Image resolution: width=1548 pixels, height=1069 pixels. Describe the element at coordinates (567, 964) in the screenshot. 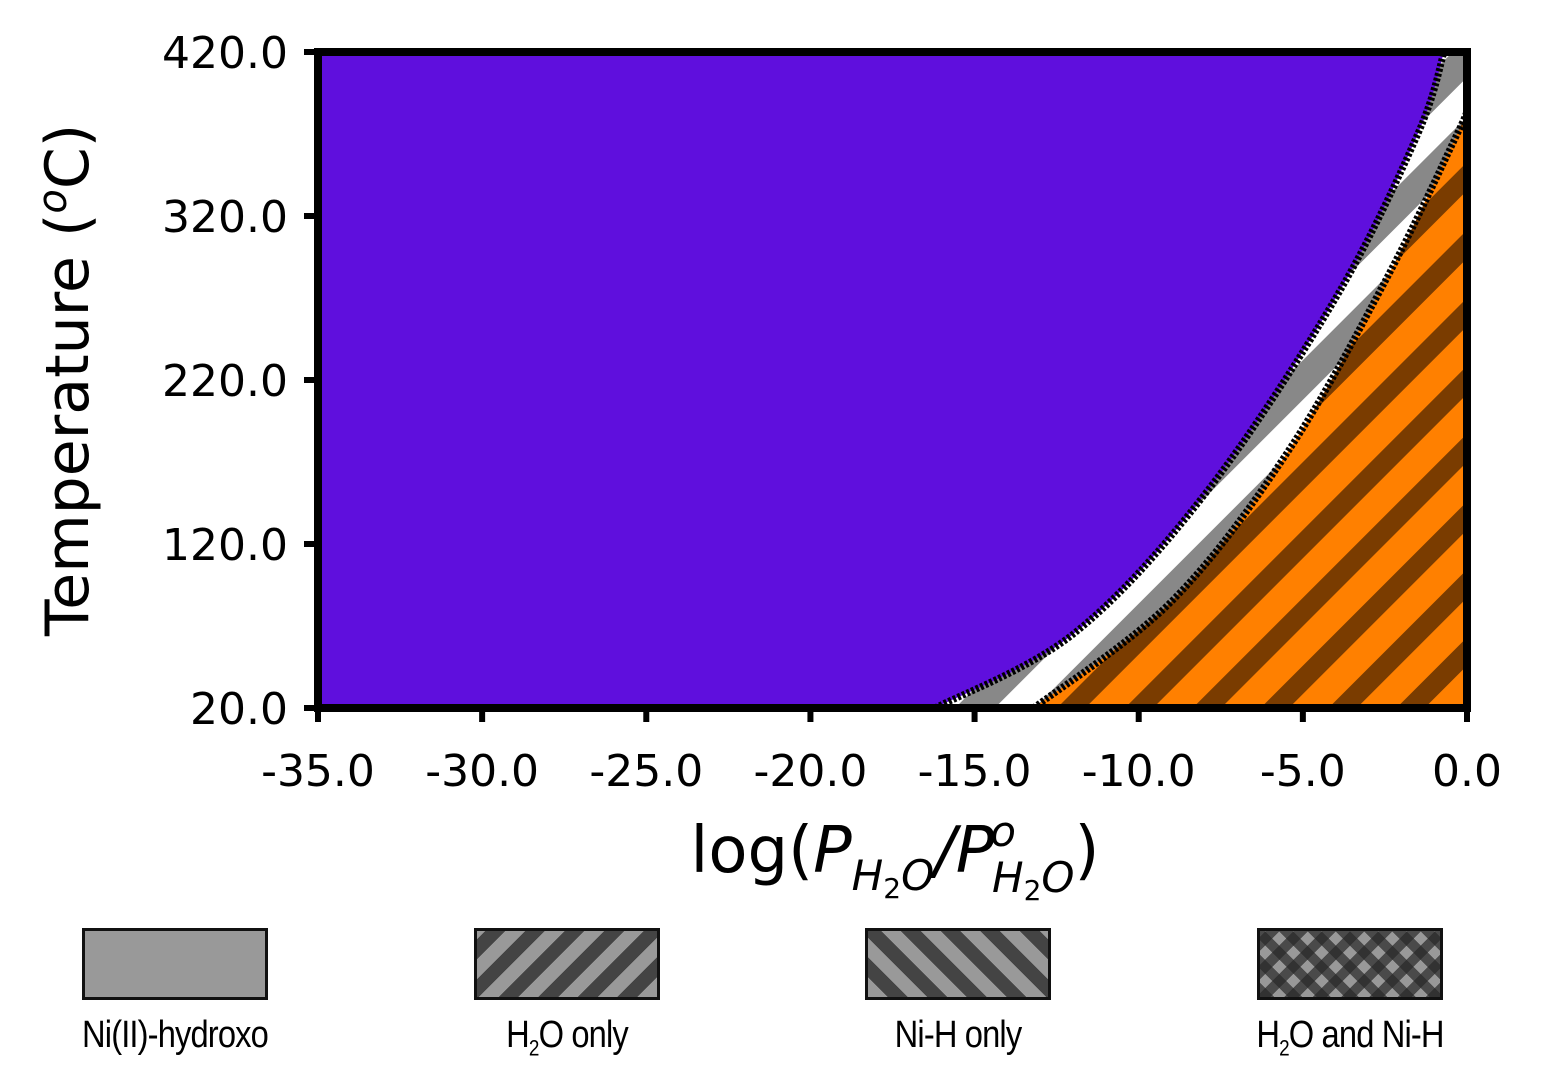

I see `legend-swatch-diagonal-forward` at that location.